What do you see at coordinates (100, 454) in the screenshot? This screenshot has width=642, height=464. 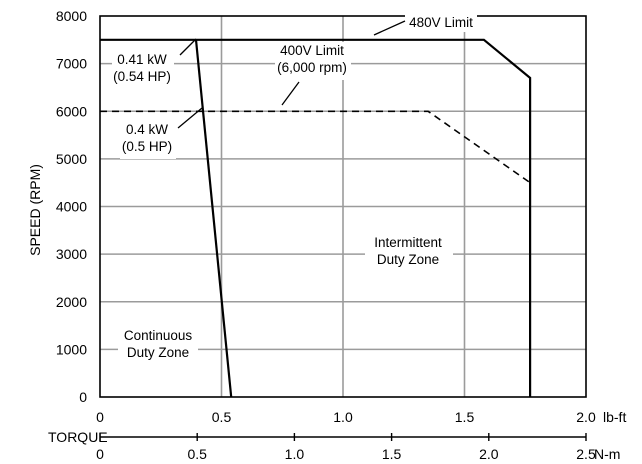 I see `x-tick-label-nm: 0` at bounding box center [100, 454].